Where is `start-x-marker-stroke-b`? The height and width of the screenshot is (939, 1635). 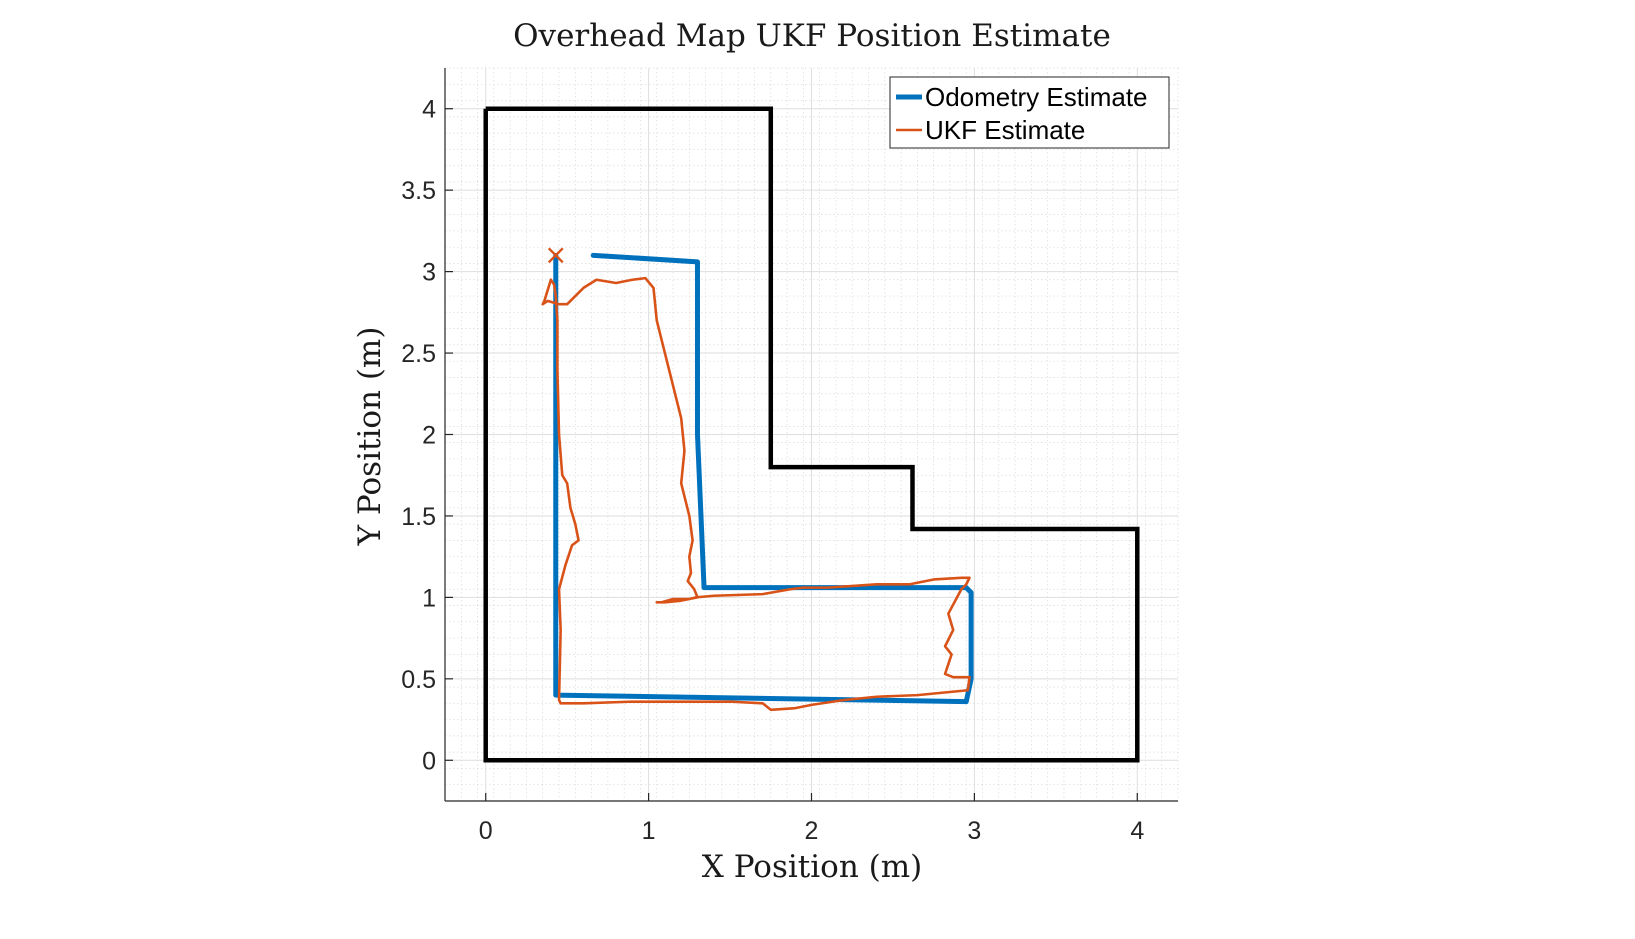
start-x-marker-stroke-b is located at coordinates (555, 255).